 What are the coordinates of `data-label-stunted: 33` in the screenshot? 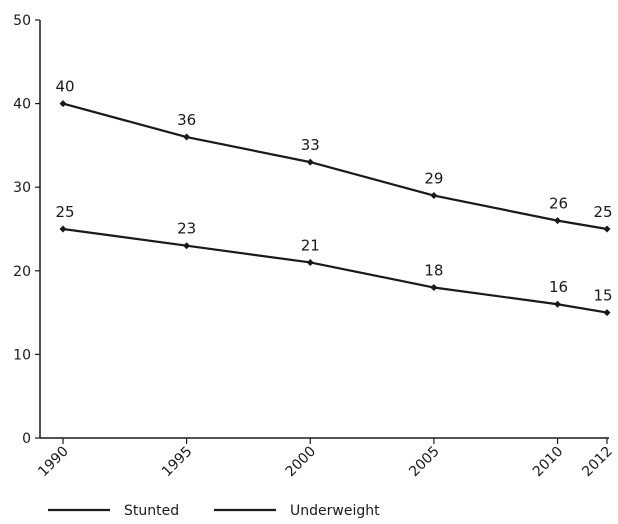 It's located at (310, 145).